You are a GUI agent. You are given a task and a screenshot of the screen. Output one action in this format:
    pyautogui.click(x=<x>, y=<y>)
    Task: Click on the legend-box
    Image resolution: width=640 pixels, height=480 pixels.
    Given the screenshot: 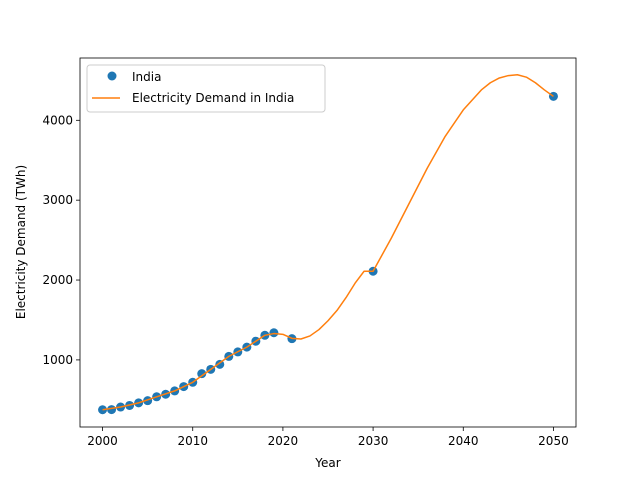 What is the action you would take?
    pyautogui.click(x=206, y=88)
    